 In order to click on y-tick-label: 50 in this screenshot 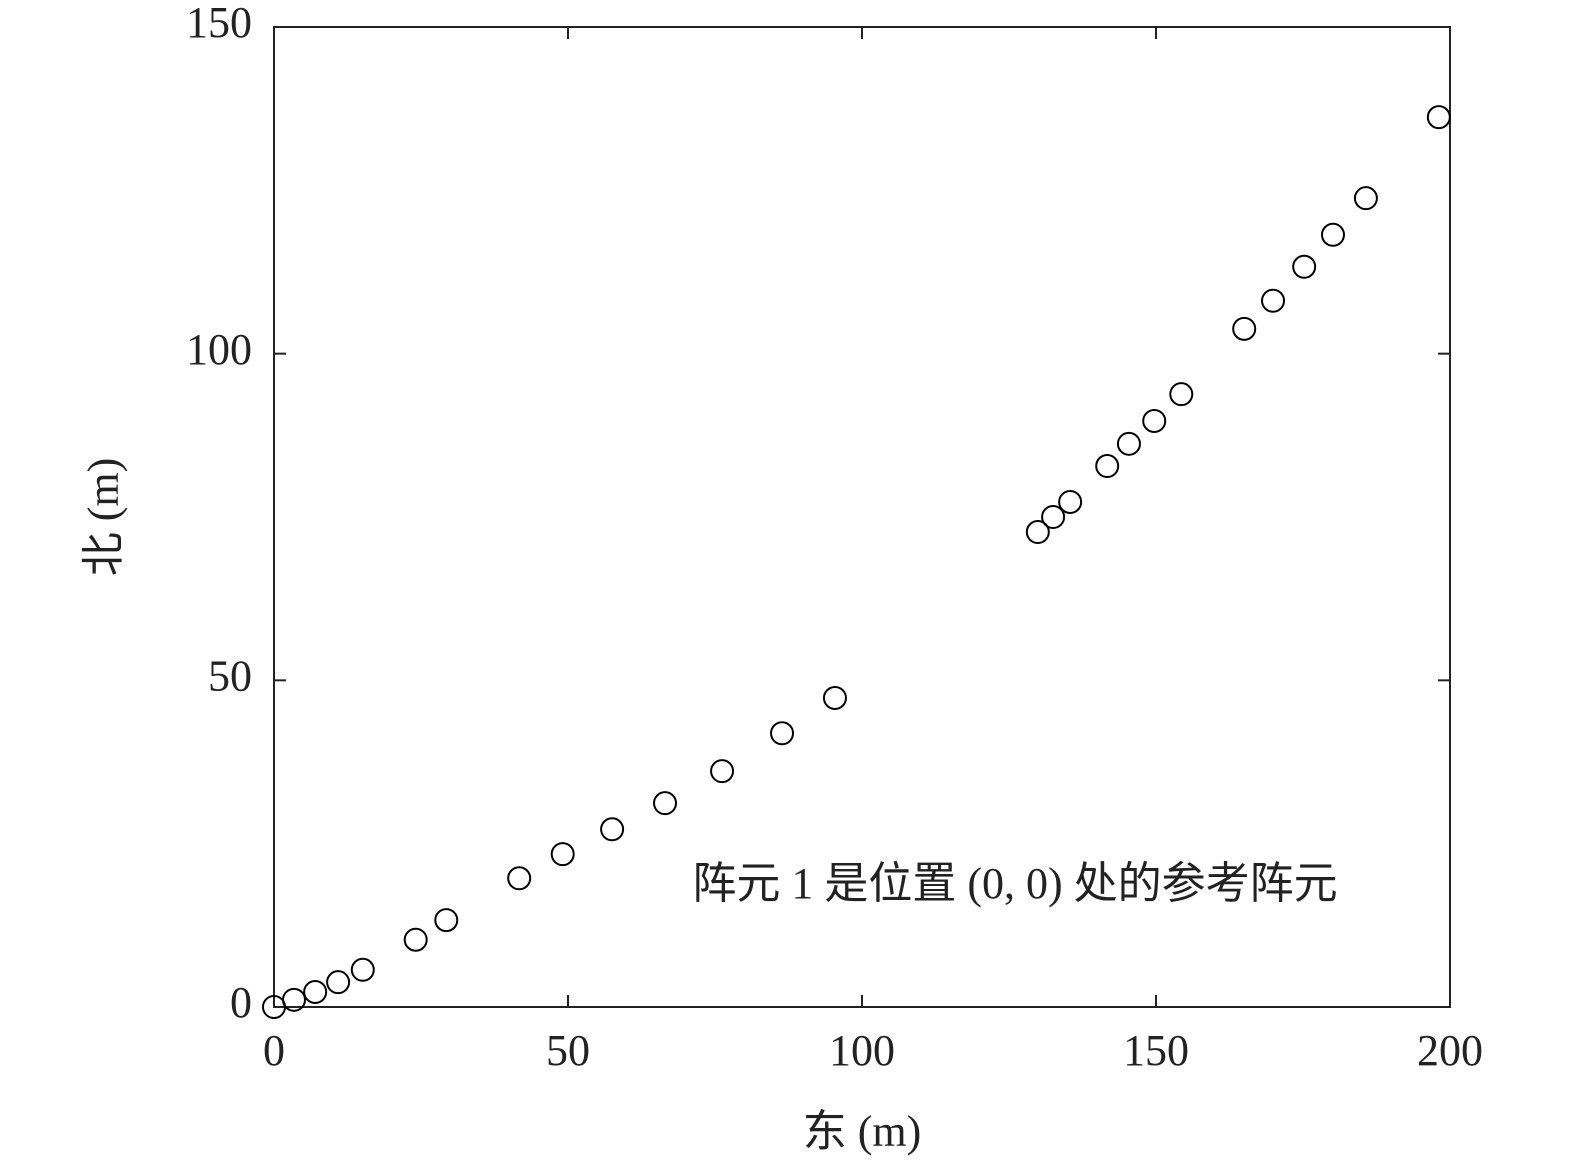, I will do `click(230, 675)`.